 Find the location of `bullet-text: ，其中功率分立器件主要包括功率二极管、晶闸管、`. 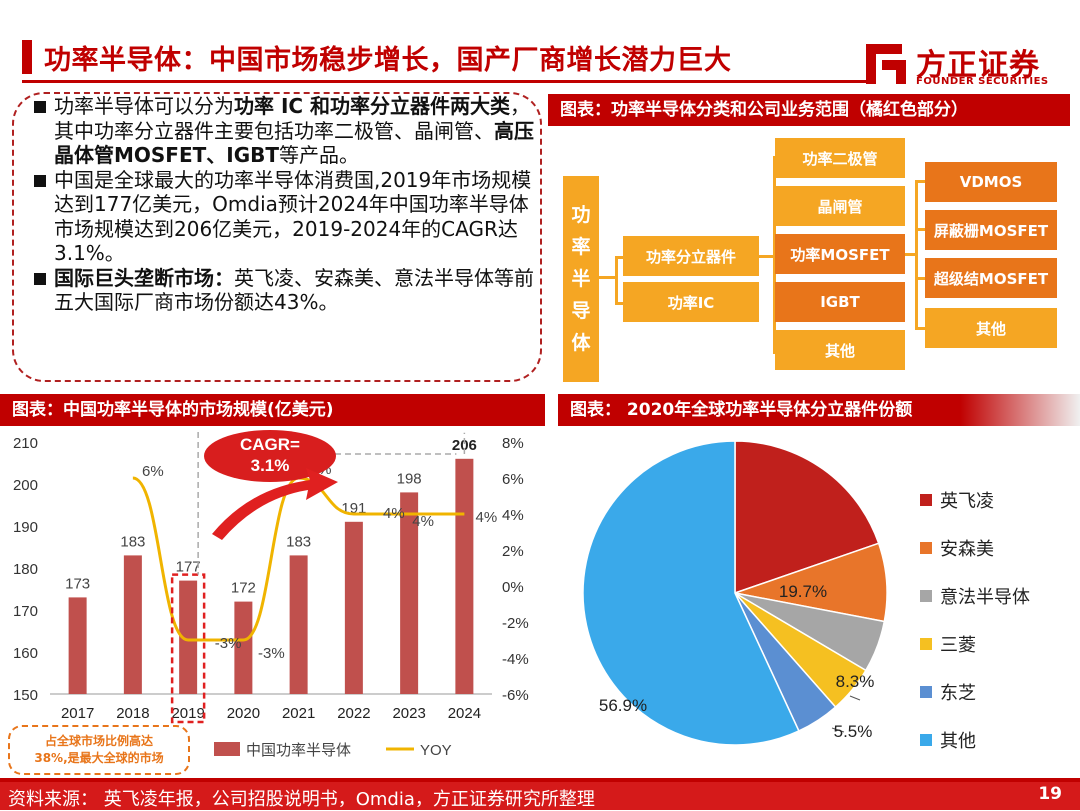

bullet-text: ，其中功率分立器件主要包括功率二极管、晶闸管、 is located at coordinates (292, 118).